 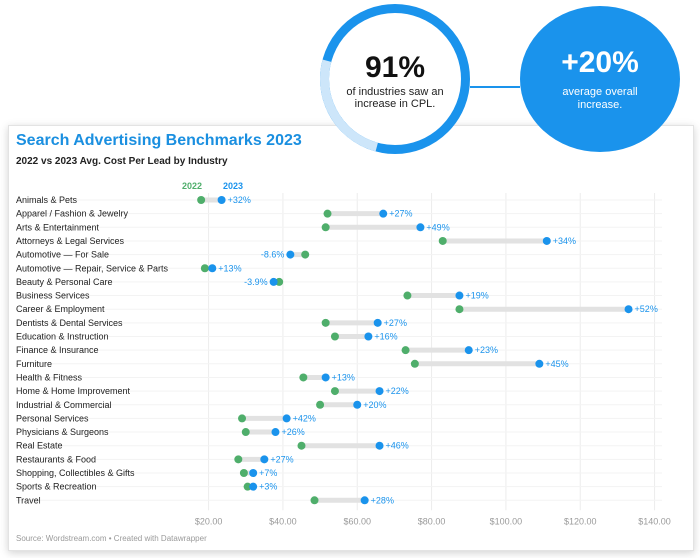 What do you see at coordinates (304, 418) in the screenshot?
I see `change-label: +42%` at bounding box center [304, 418].